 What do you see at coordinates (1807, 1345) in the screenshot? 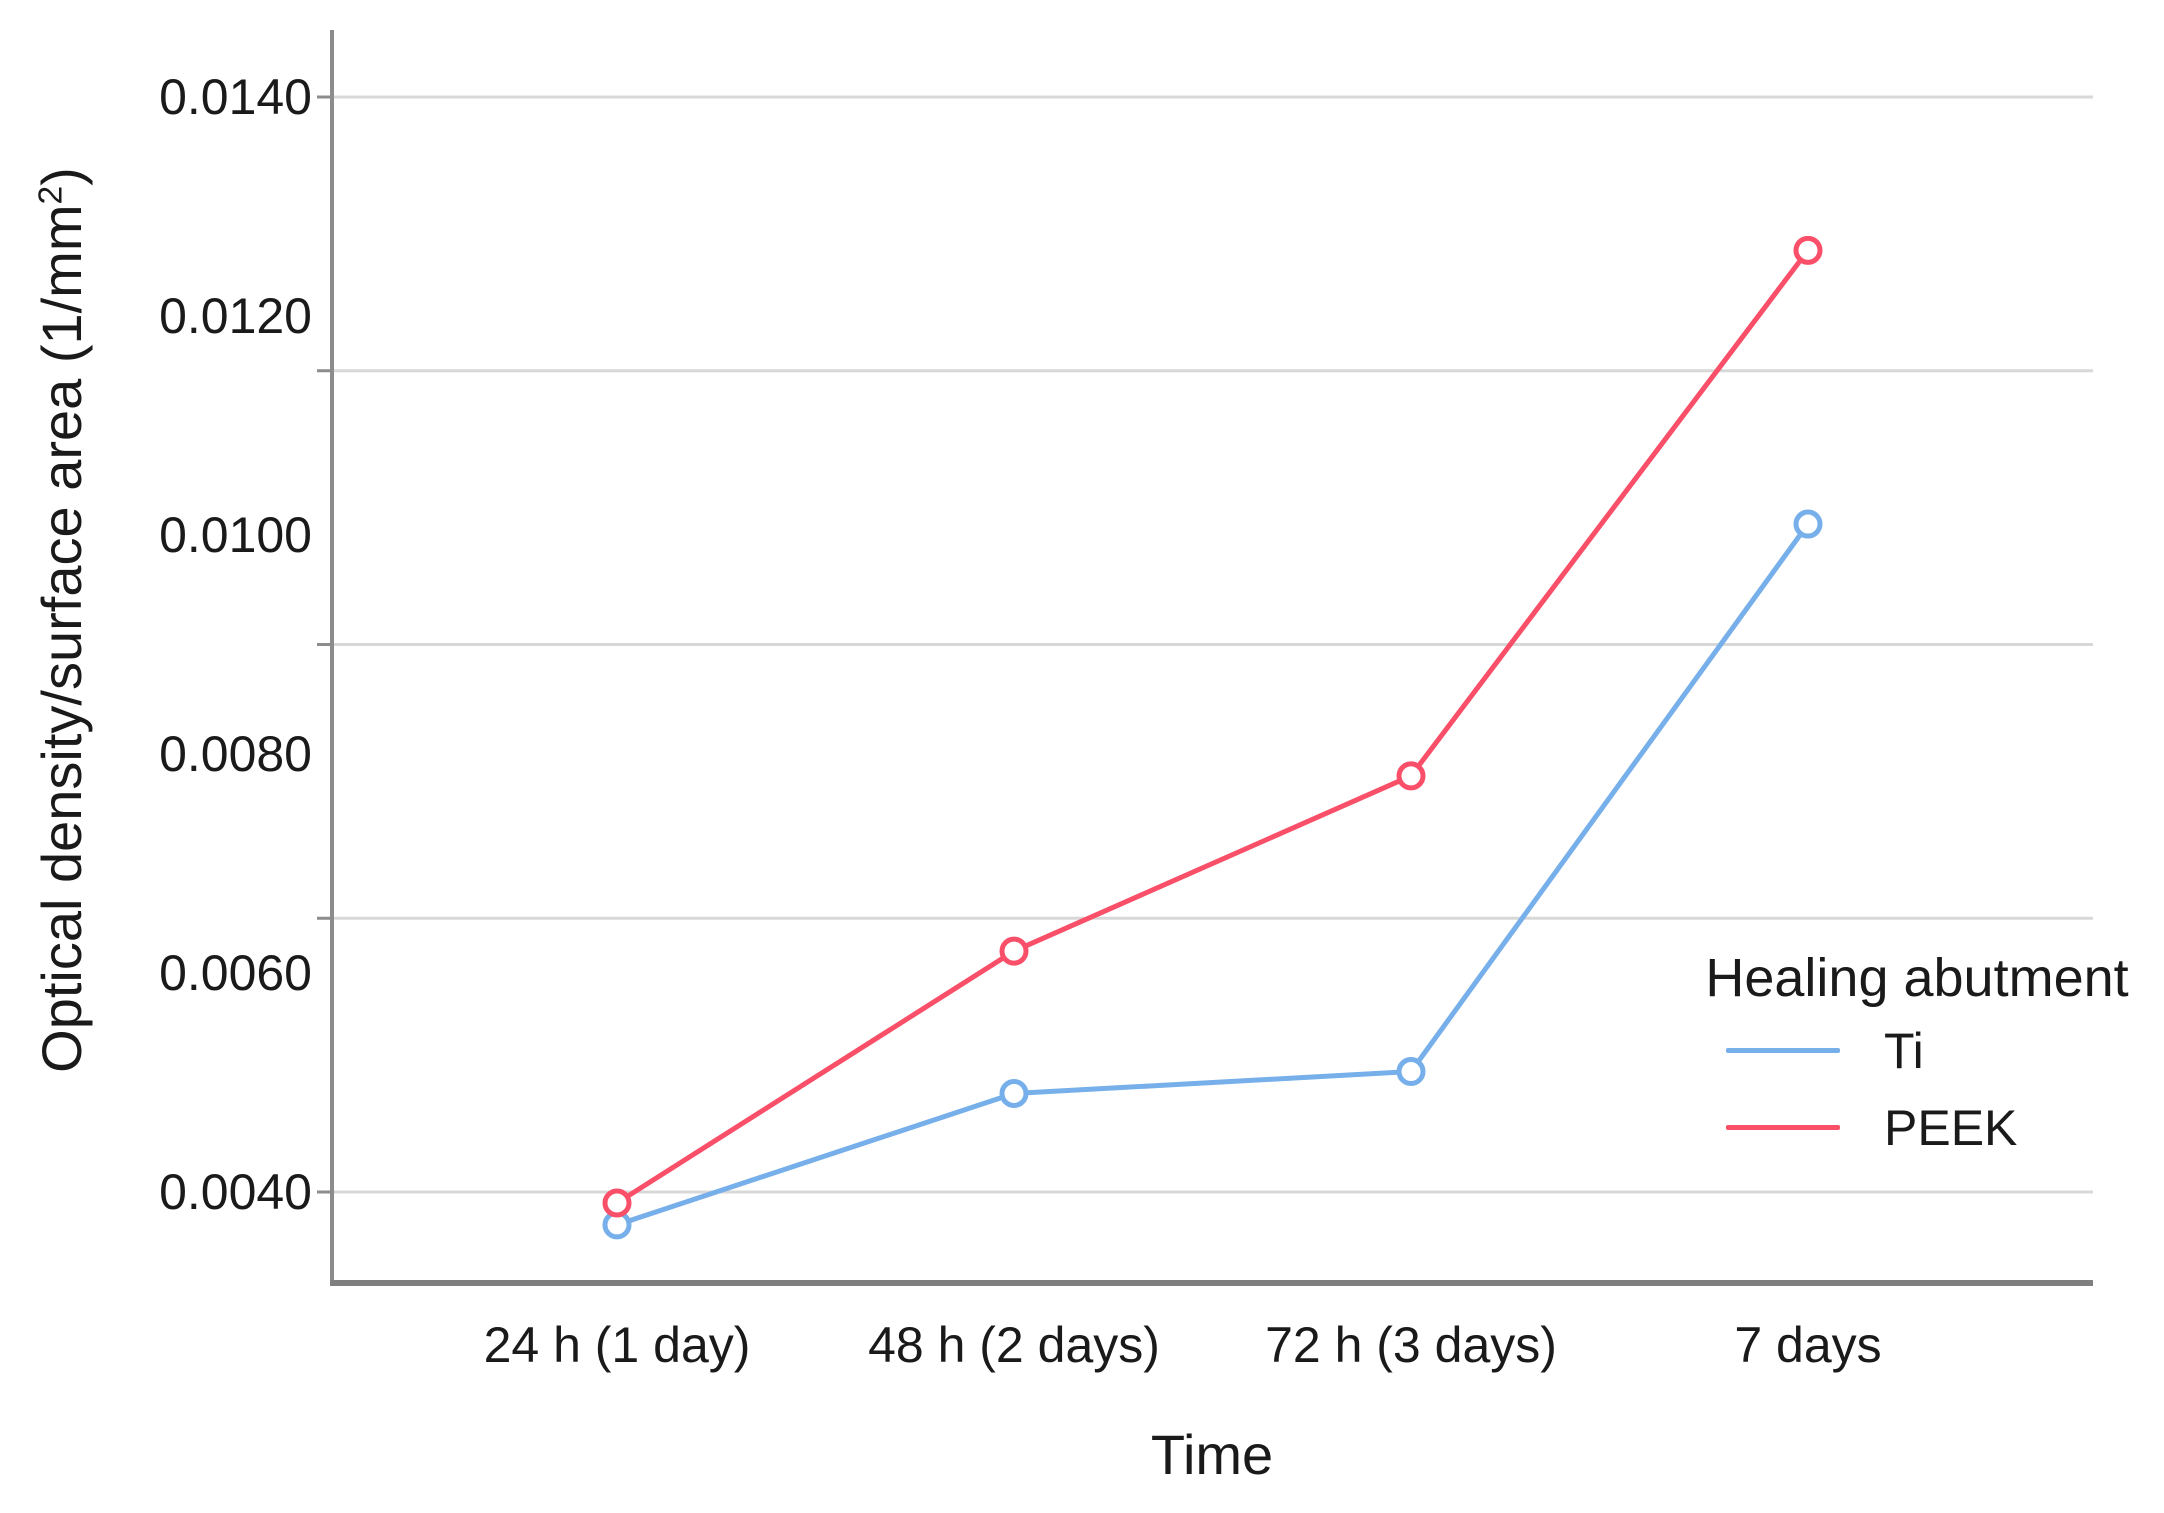
I see `x-tick-label: 7 days` at bounding box center [1807, 1345].